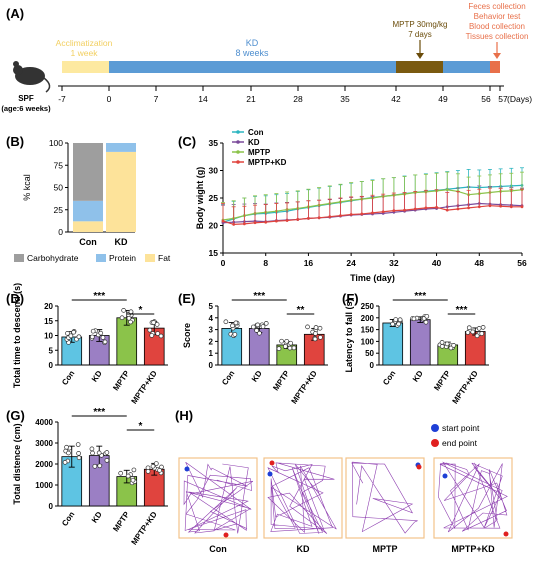  What do you see at coordinates (256, 132) in the screenshot?
I see `legend-label: Con` at bounding box center [256, 132].